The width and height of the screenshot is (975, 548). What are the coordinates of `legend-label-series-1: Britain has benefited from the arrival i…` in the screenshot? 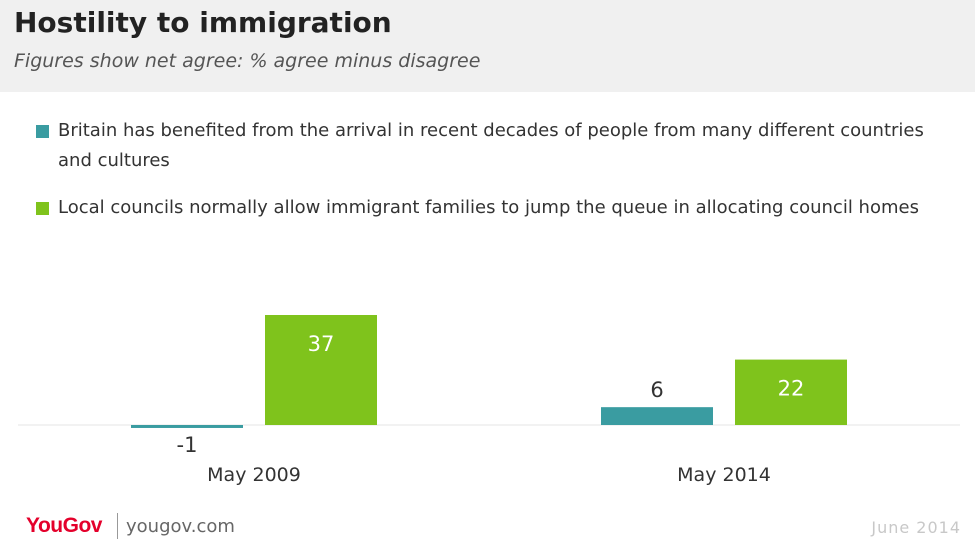 It's located at (491, 145).